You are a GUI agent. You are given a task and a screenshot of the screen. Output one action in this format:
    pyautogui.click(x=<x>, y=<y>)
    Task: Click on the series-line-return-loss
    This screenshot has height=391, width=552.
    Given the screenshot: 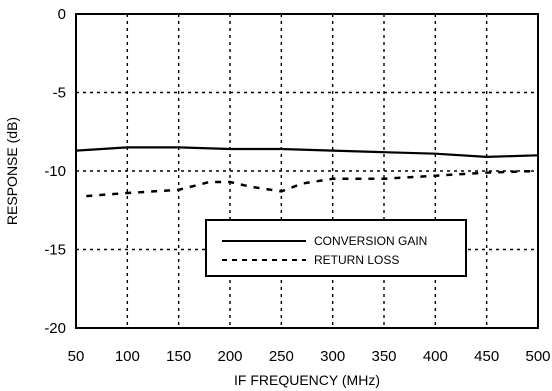 What is the action you would take?
    pyautogui.click(x=312, y=183)
    